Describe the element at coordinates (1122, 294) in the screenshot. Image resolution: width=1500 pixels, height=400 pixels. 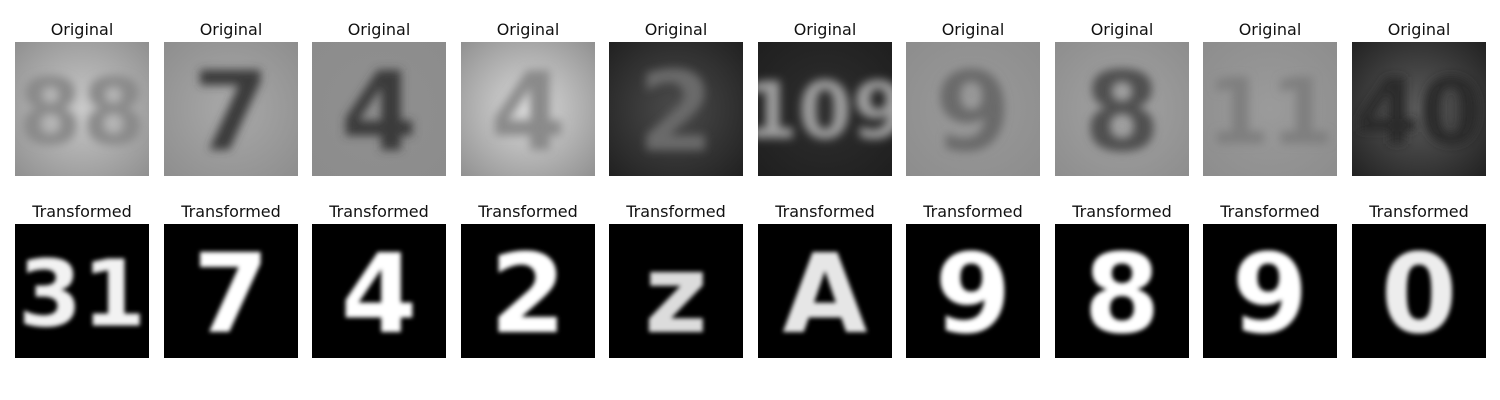
I see `transformed-digit-glyph: 8` at that location.